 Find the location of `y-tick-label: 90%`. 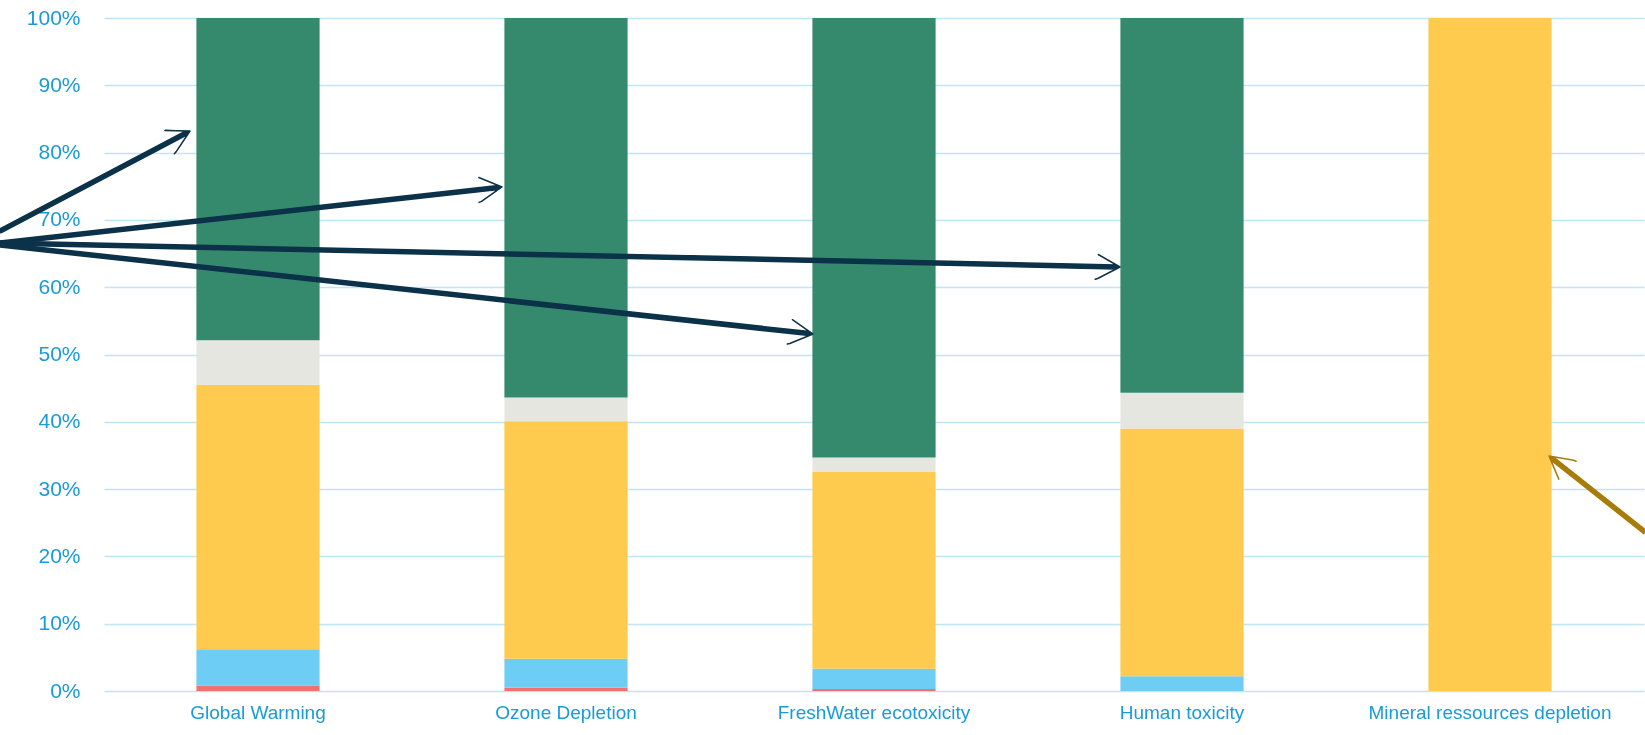

y-tick-label: 90% is located at coordinates (59, 84).